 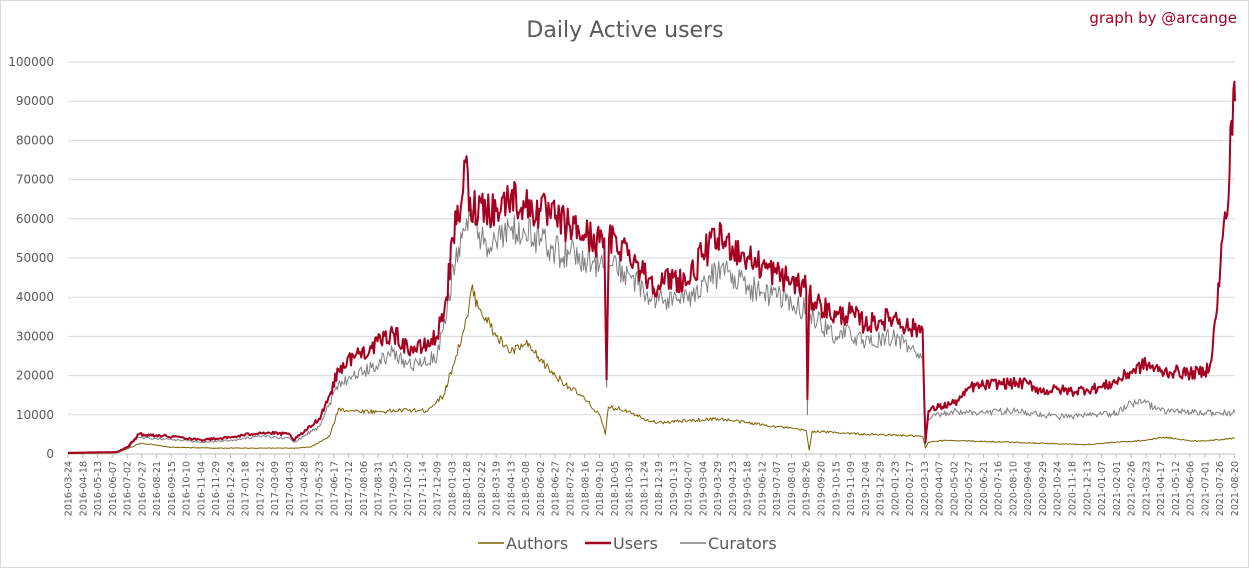 What do you see at coordinates (423, 488) in the screenshot?
I see `x-tick-label: 2017-11-14` at bounding box center [423, 488].